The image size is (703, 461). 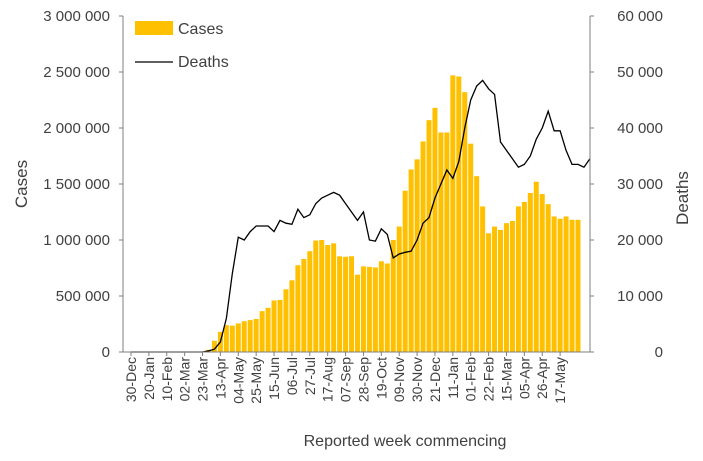 What do you see at coordinates (453, 378) in the screenshot?
I see `x-tick-label: 11-Jan` at bounding box center [453, 378].